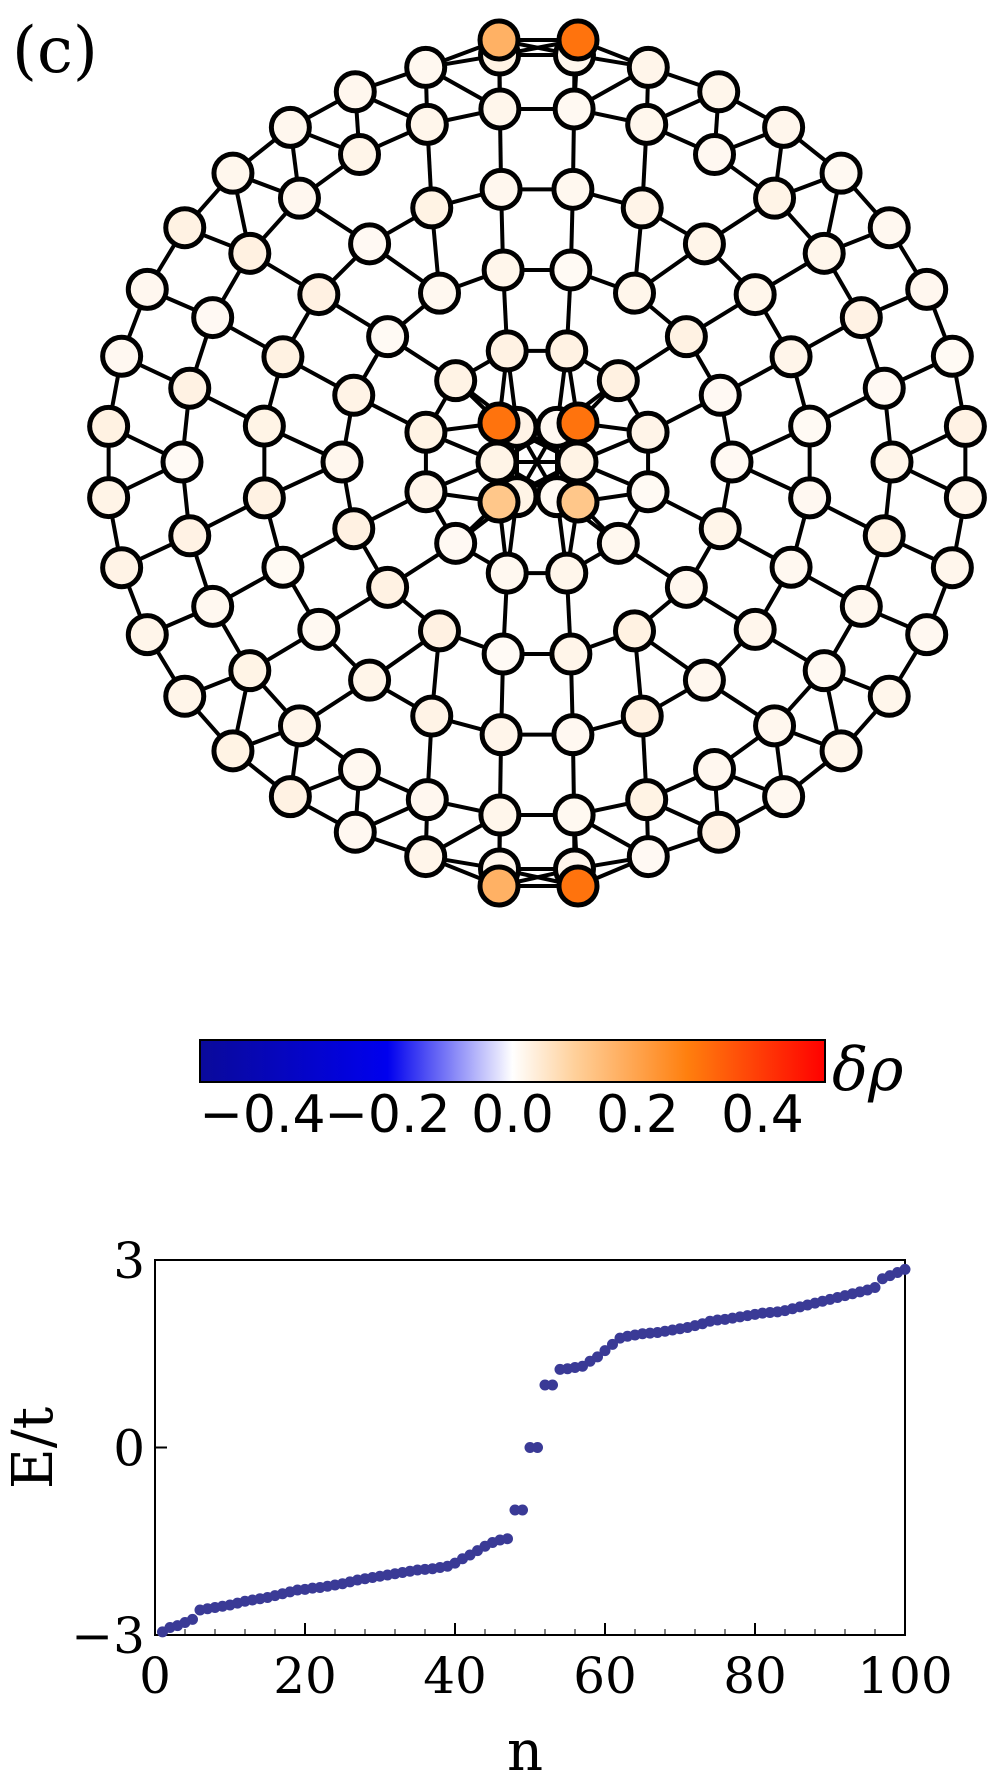 The width and height of the screenshot is (1000, 1774). What do you see at coordinates (867, 1070) in the screenshot?
I see `colorbar-title: δρ` at bounding box center [867, 1070].